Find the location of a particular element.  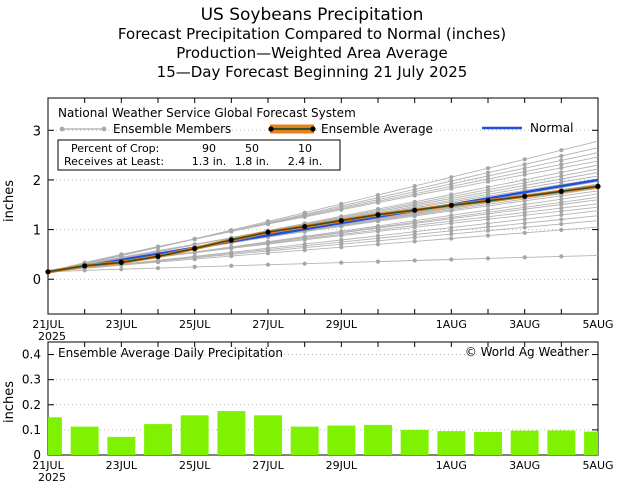

bottom-xtick-label: 5AUG is located at coordinates (597, 465).